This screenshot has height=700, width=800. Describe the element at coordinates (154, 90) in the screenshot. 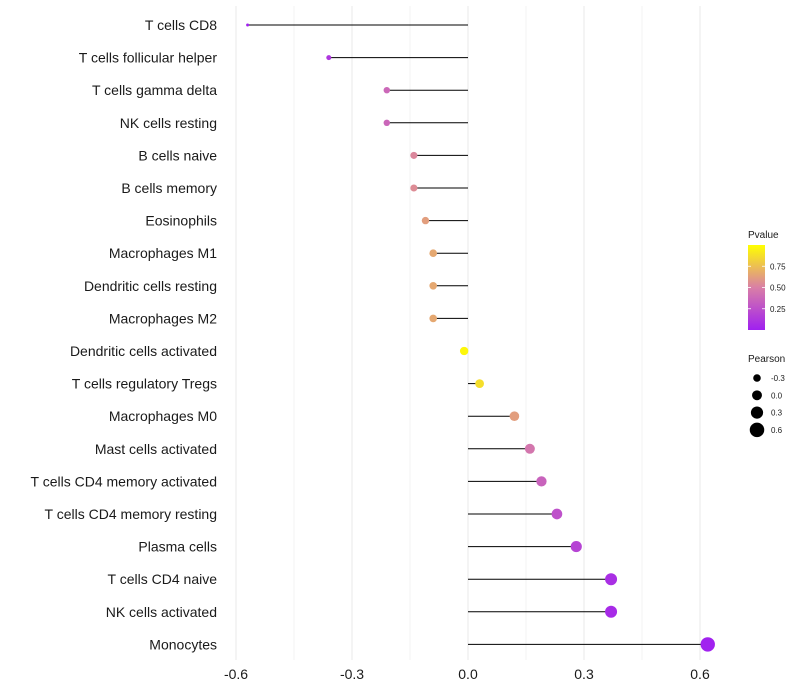

I see `category-label: T cells gamma delta` at that location.